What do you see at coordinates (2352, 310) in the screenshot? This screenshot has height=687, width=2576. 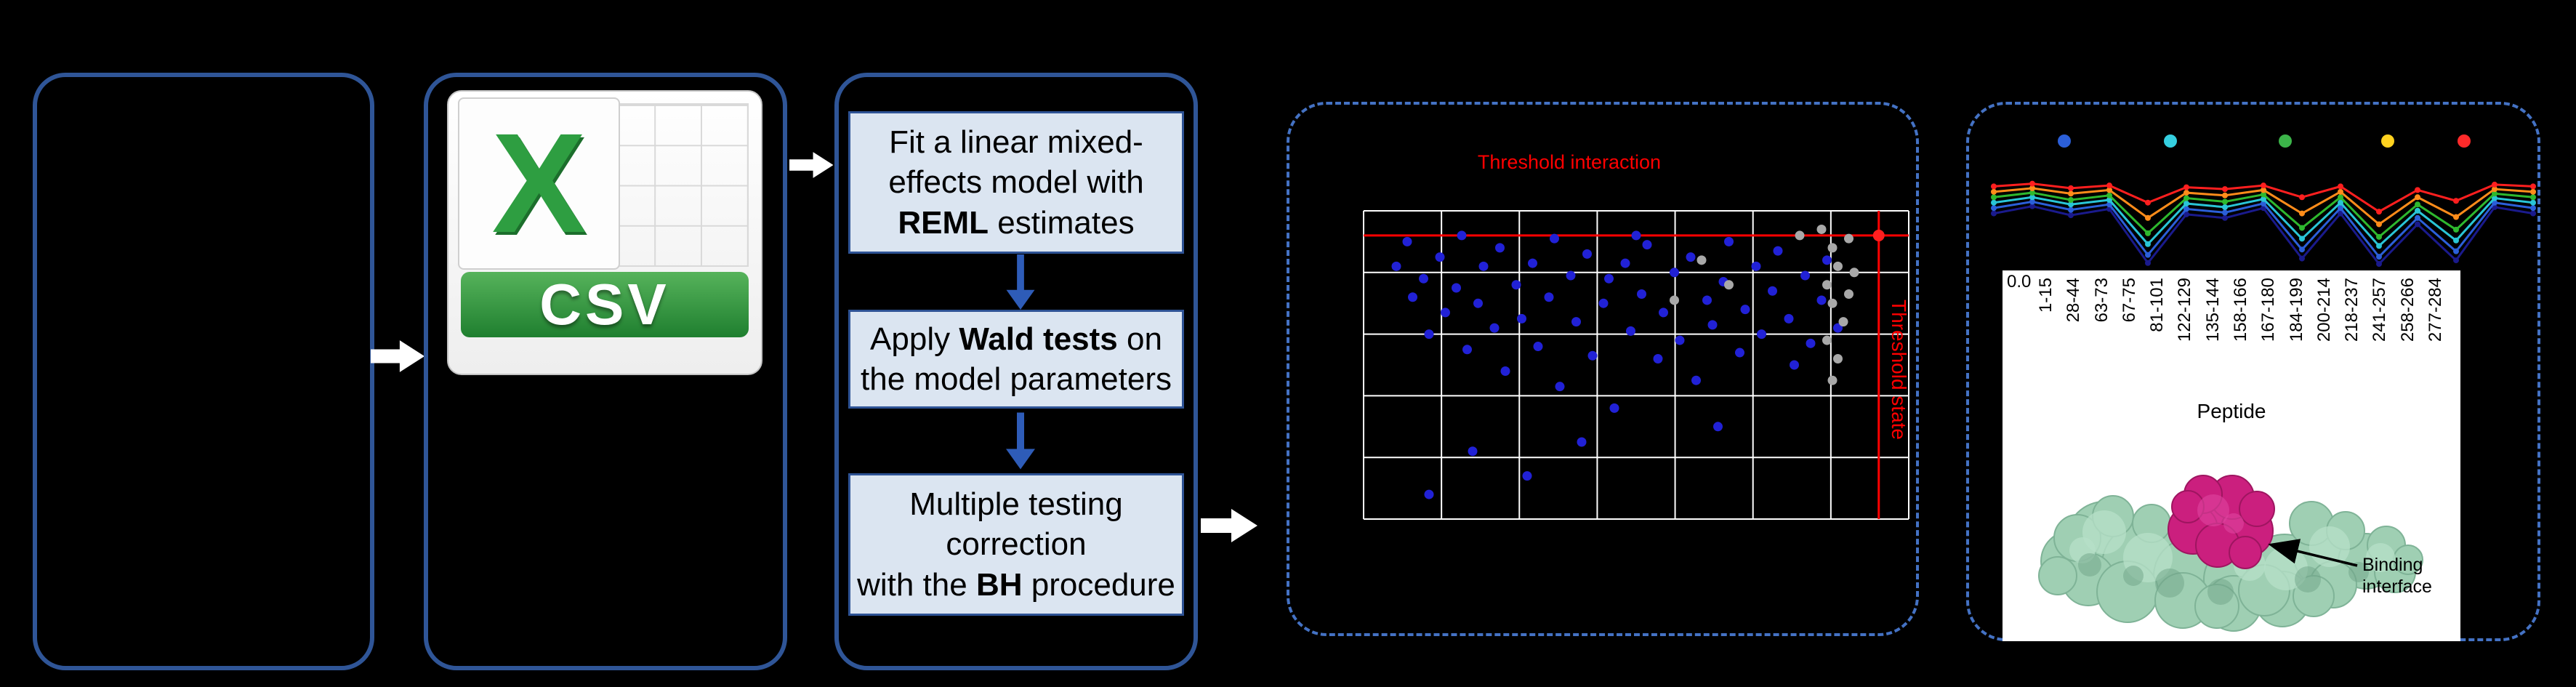 I see `peptide-tick-label: 218-237` at bounding box center [2352, 310].